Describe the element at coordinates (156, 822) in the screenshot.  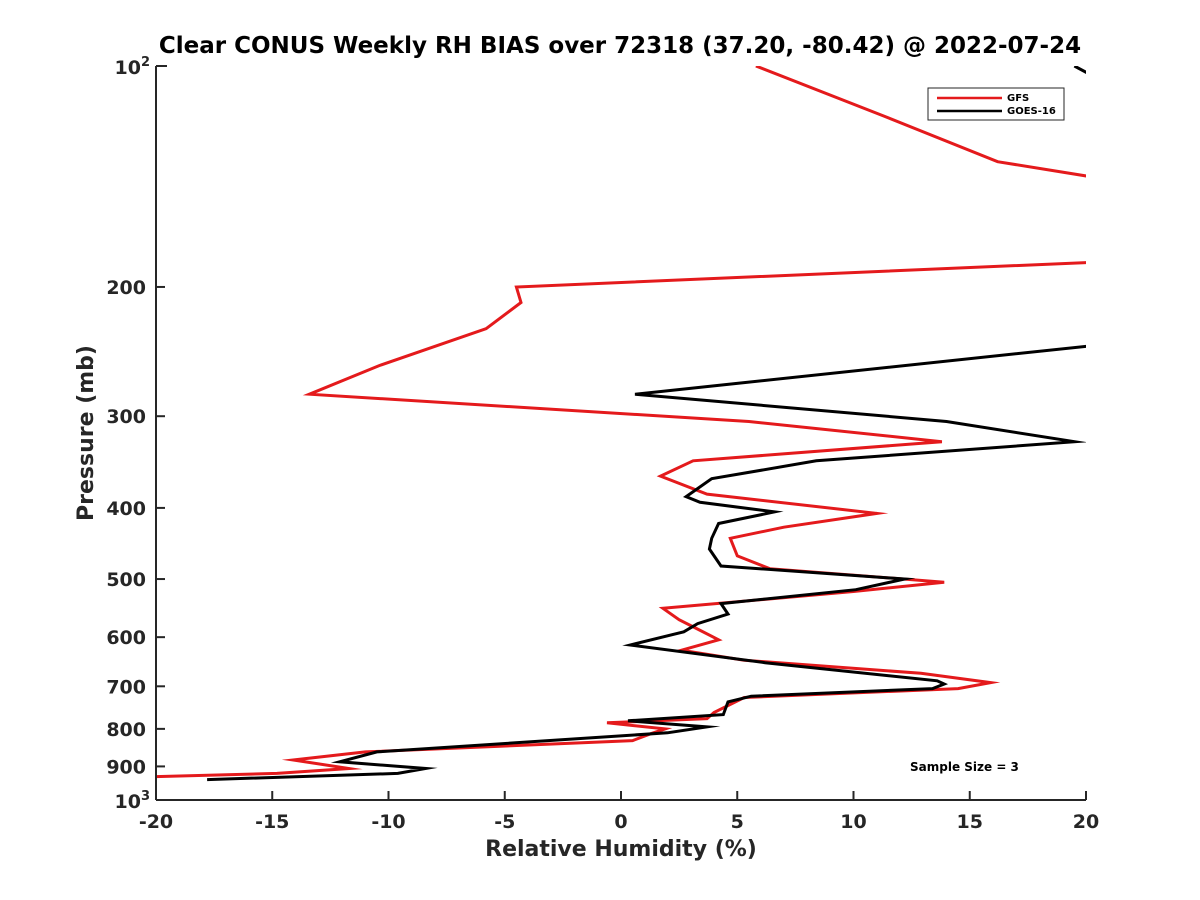
I see `x-tick-label: -20` at that location.